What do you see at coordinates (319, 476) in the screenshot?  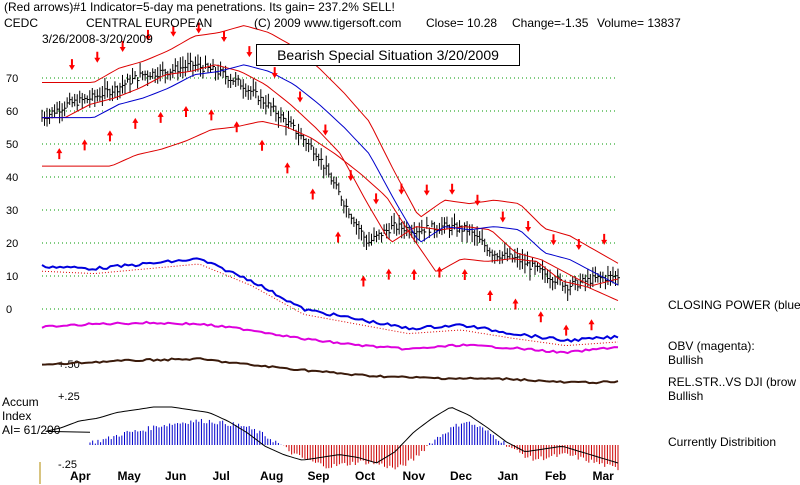 I see `x-tick-label: Sep` at bounding box center [319, 476].